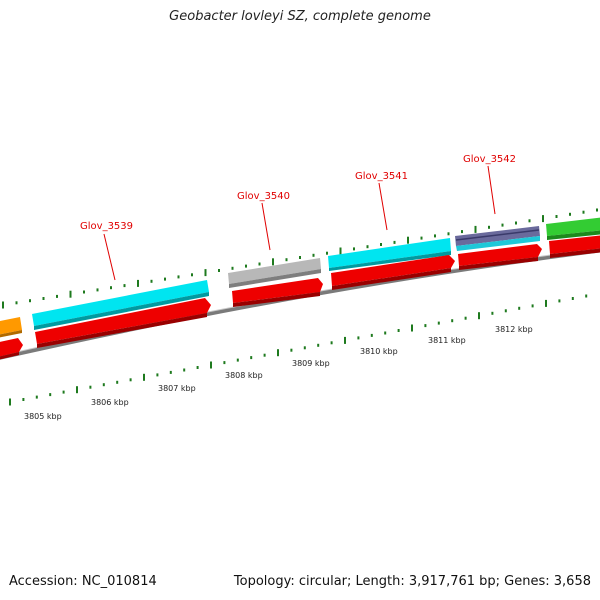 Image resolution: width=600 pixels, height=600 pixels. Describe the element at coordinates (11, 349) in the screenshot. I see `red-feature-left` at that location.